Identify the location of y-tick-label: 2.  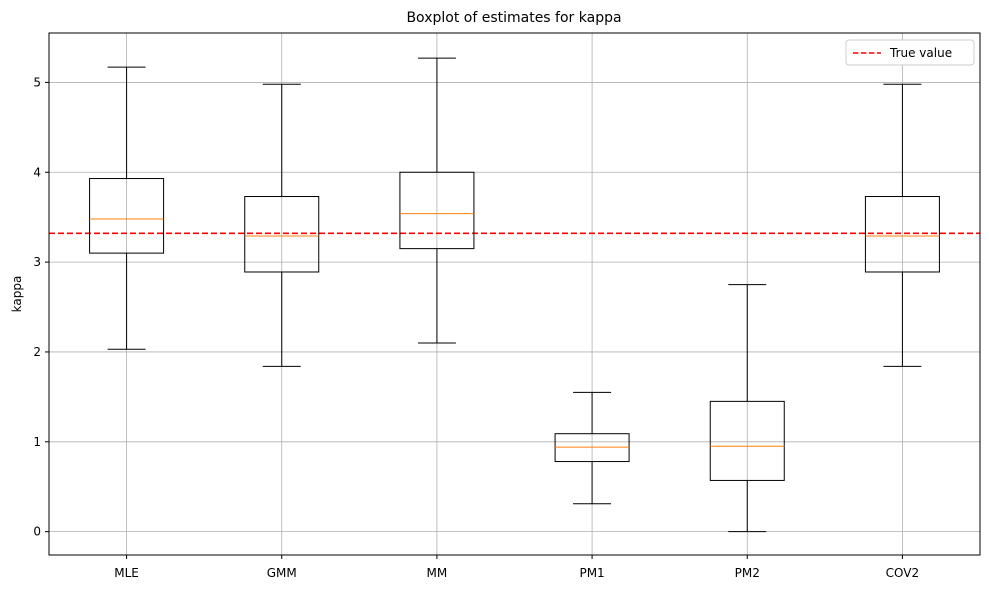
(37, 352).